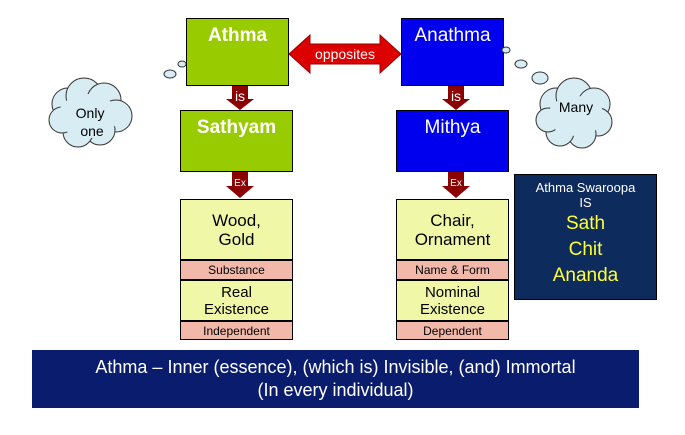 The image size is (685, 435). I want to click on swaroopa-heading1: Athma Swaroopa, so click(585, 187).